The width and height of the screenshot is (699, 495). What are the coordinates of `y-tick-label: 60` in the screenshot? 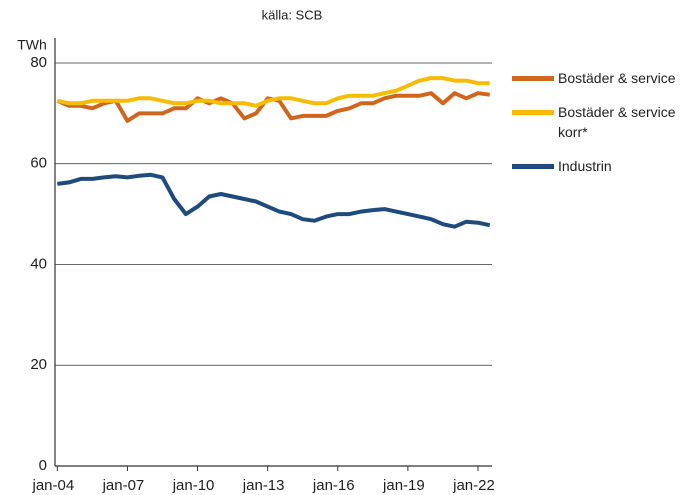 It's located at (38, 163).